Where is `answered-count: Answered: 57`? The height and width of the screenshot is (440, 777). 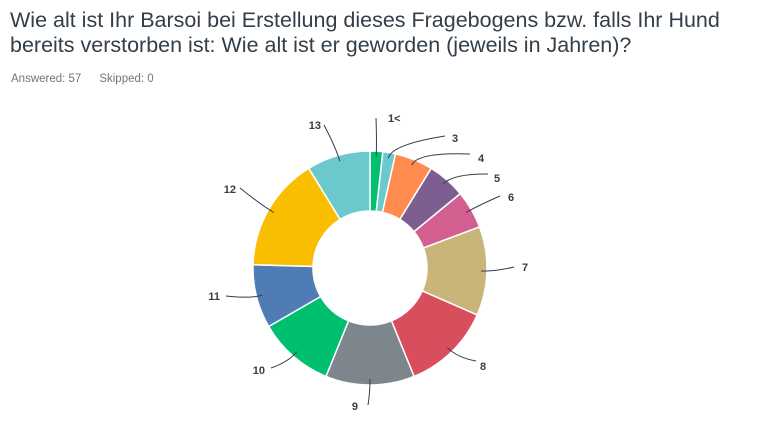
answered-count: Answered: 57 is located at coordinates (46, 79).